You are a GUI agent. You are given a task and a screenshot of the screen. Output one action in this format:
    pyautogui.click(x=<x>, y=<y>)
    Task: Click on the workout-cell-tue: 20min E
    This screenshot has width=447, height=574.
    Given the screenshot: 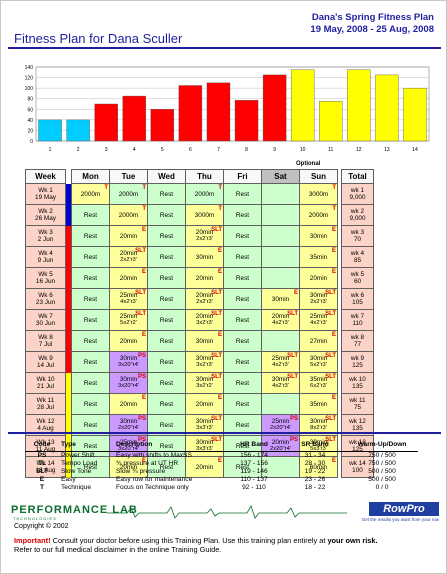 What is the action you would take?
    pyautogui.click(x=128, y=341)
    